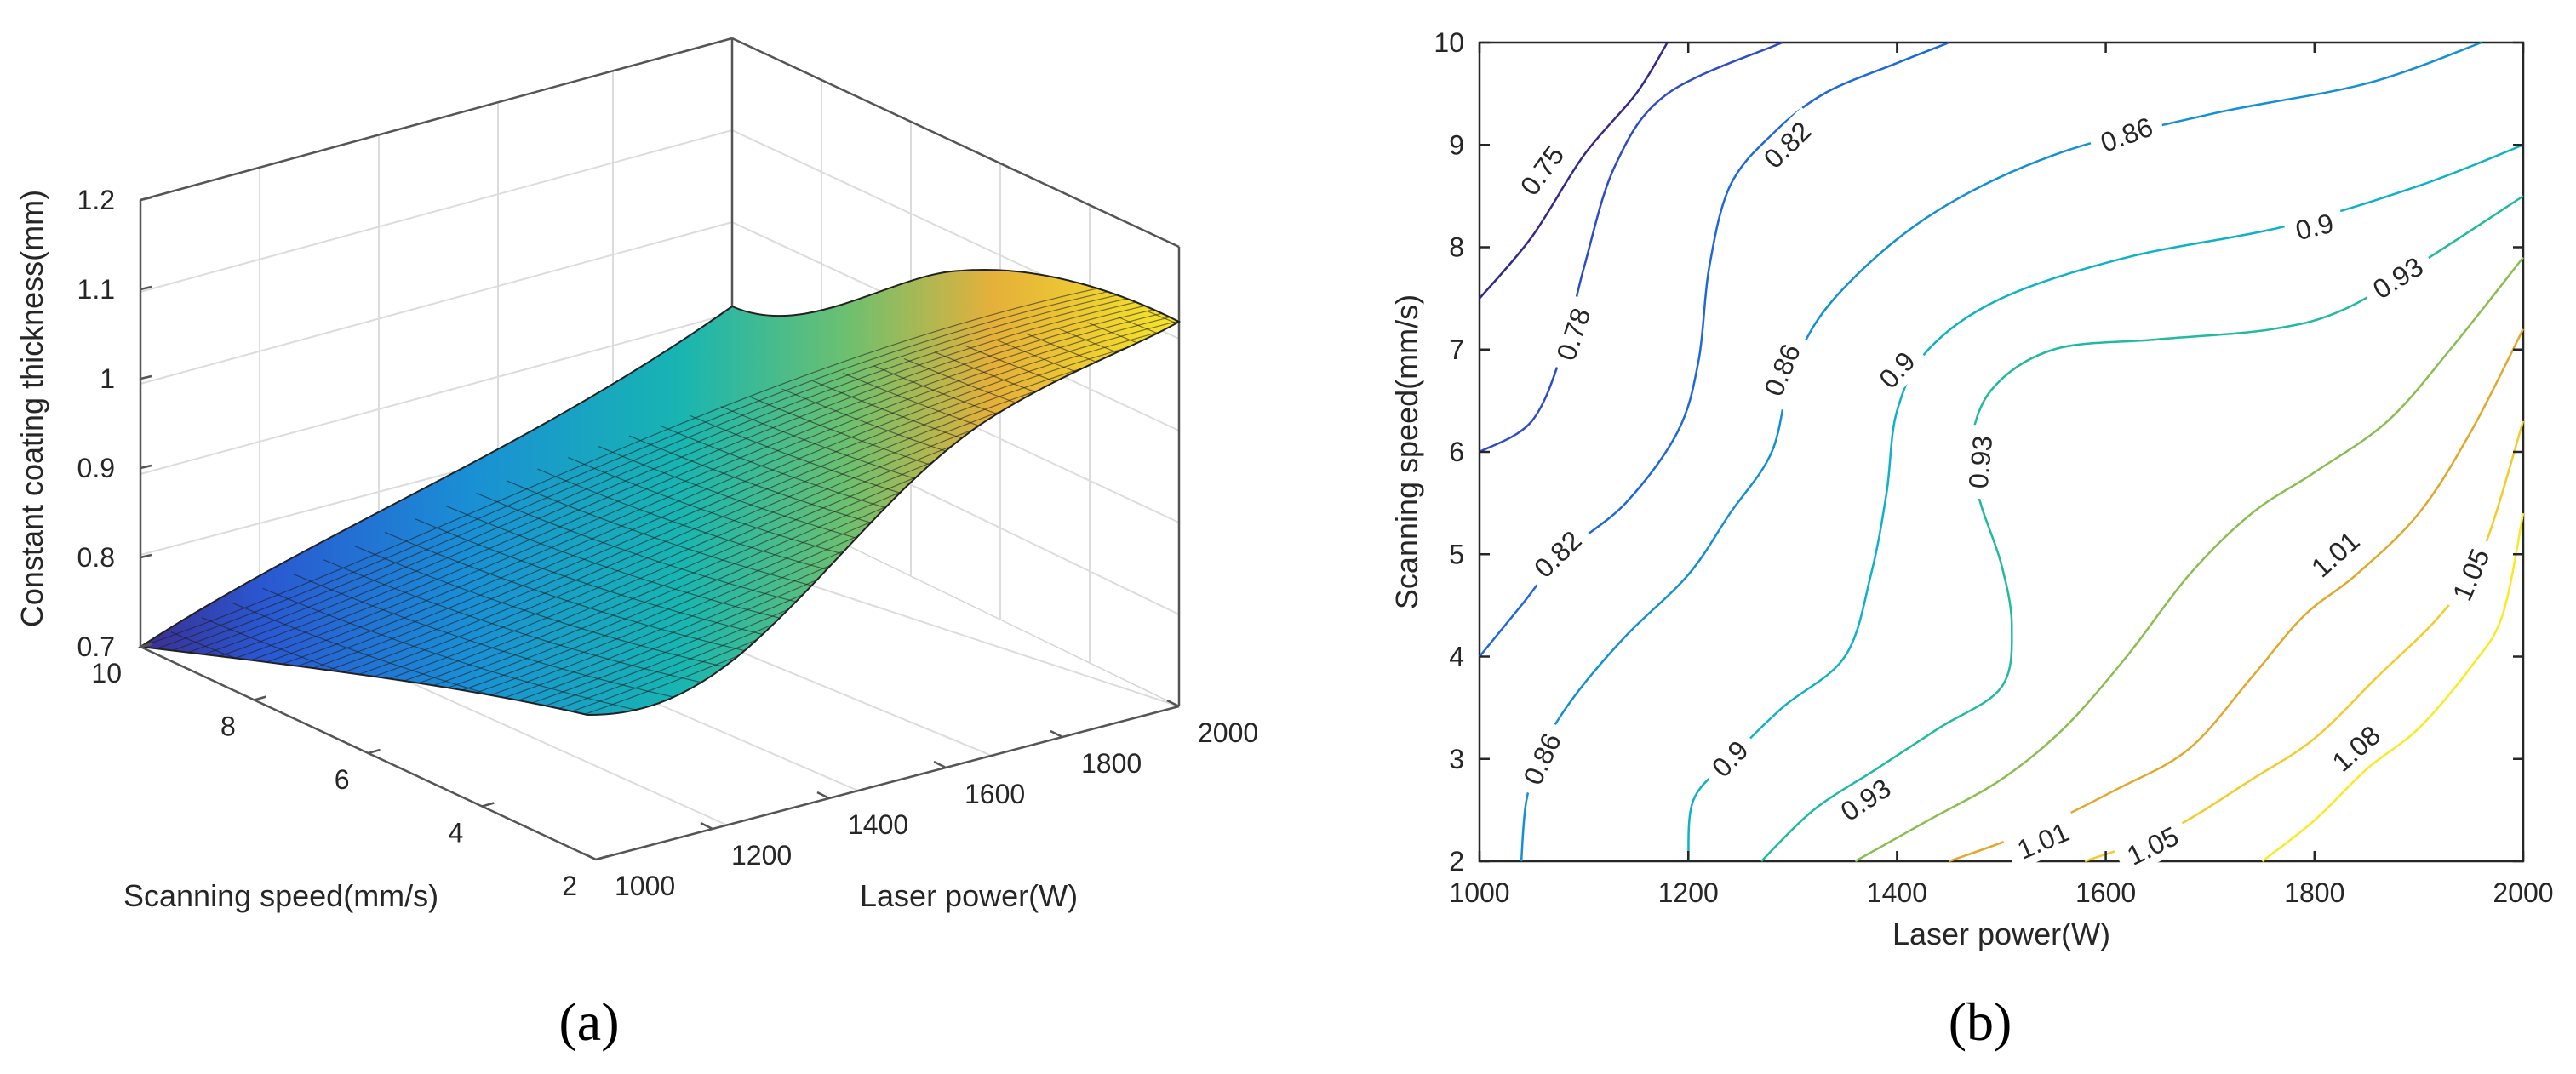 This screenshot has height=1074, width=2576. What do you see at coordinates (1456, 349) in the screenshot?
I see `y-tick-label: 7` at bounding box center [1456, 349].